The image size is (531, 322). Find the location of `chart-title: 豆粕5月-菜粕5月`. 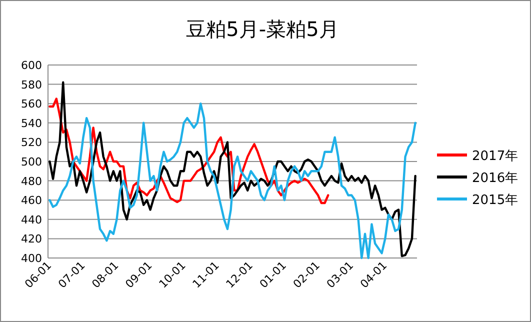

chart-title: 豆粕5月-菜粕5月 is located at coordinates (262, 29).